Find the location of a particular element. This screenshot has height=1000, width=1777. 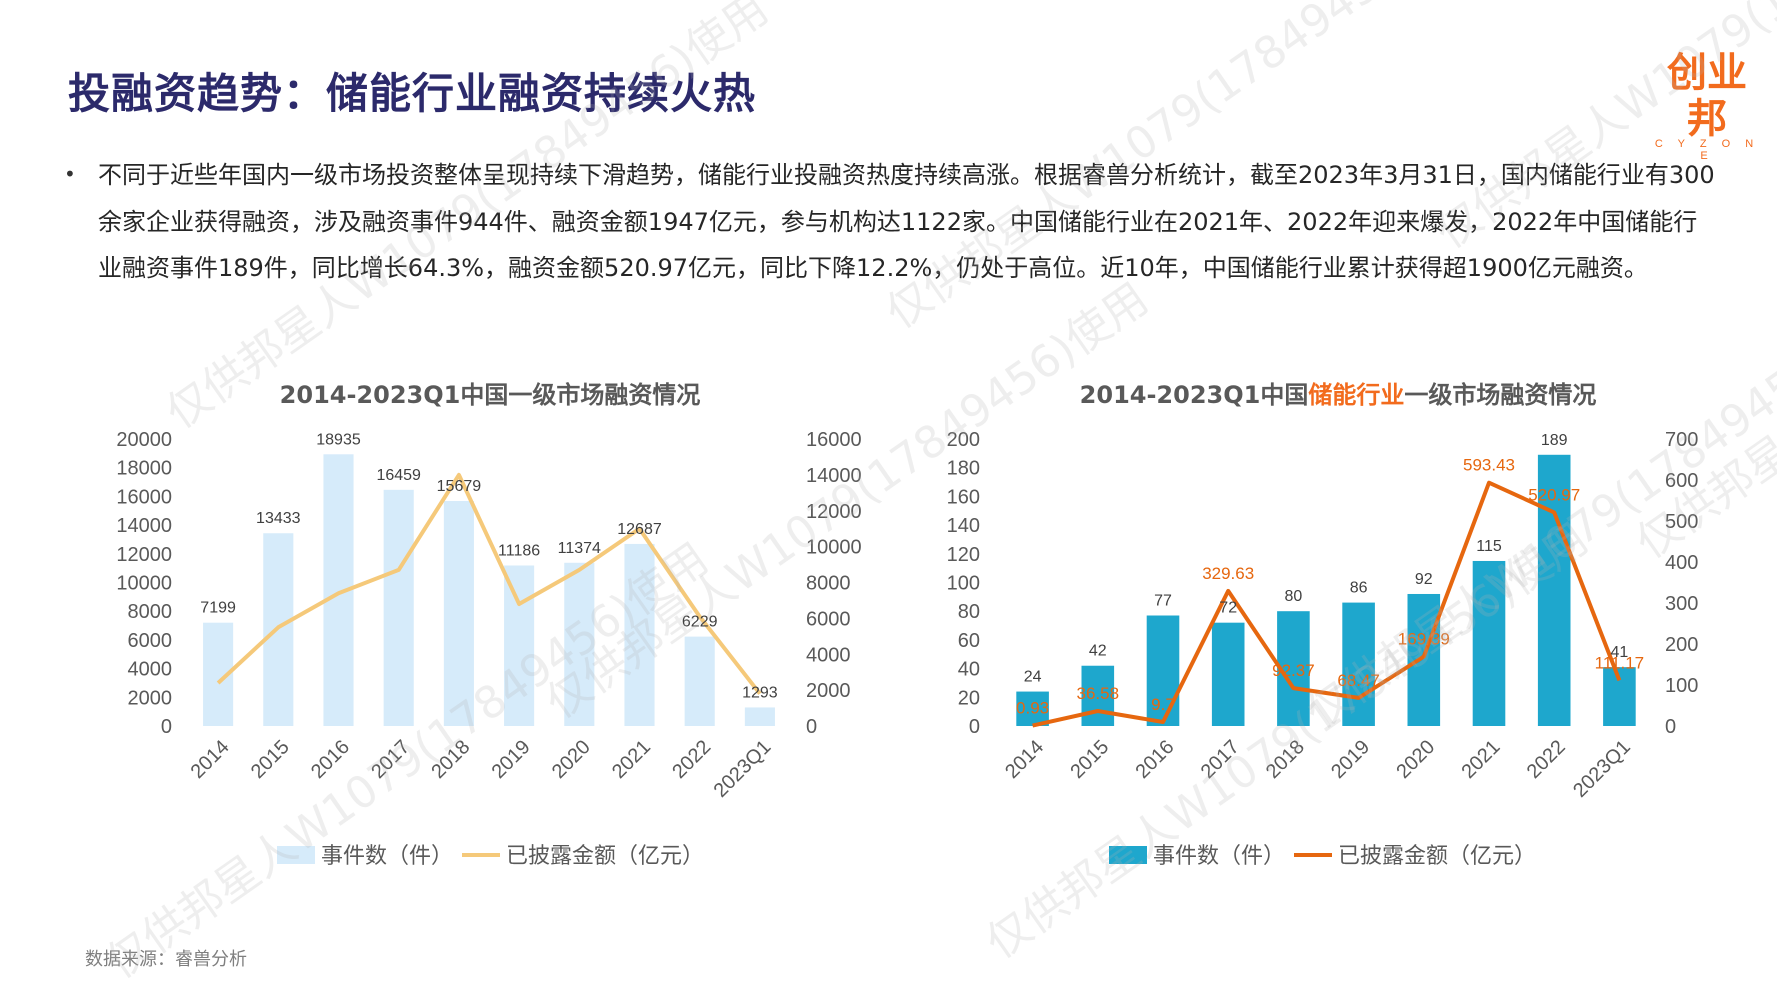

chart-title-part: 2014-2023Q1中国 is located at coordinates (1194, 395).